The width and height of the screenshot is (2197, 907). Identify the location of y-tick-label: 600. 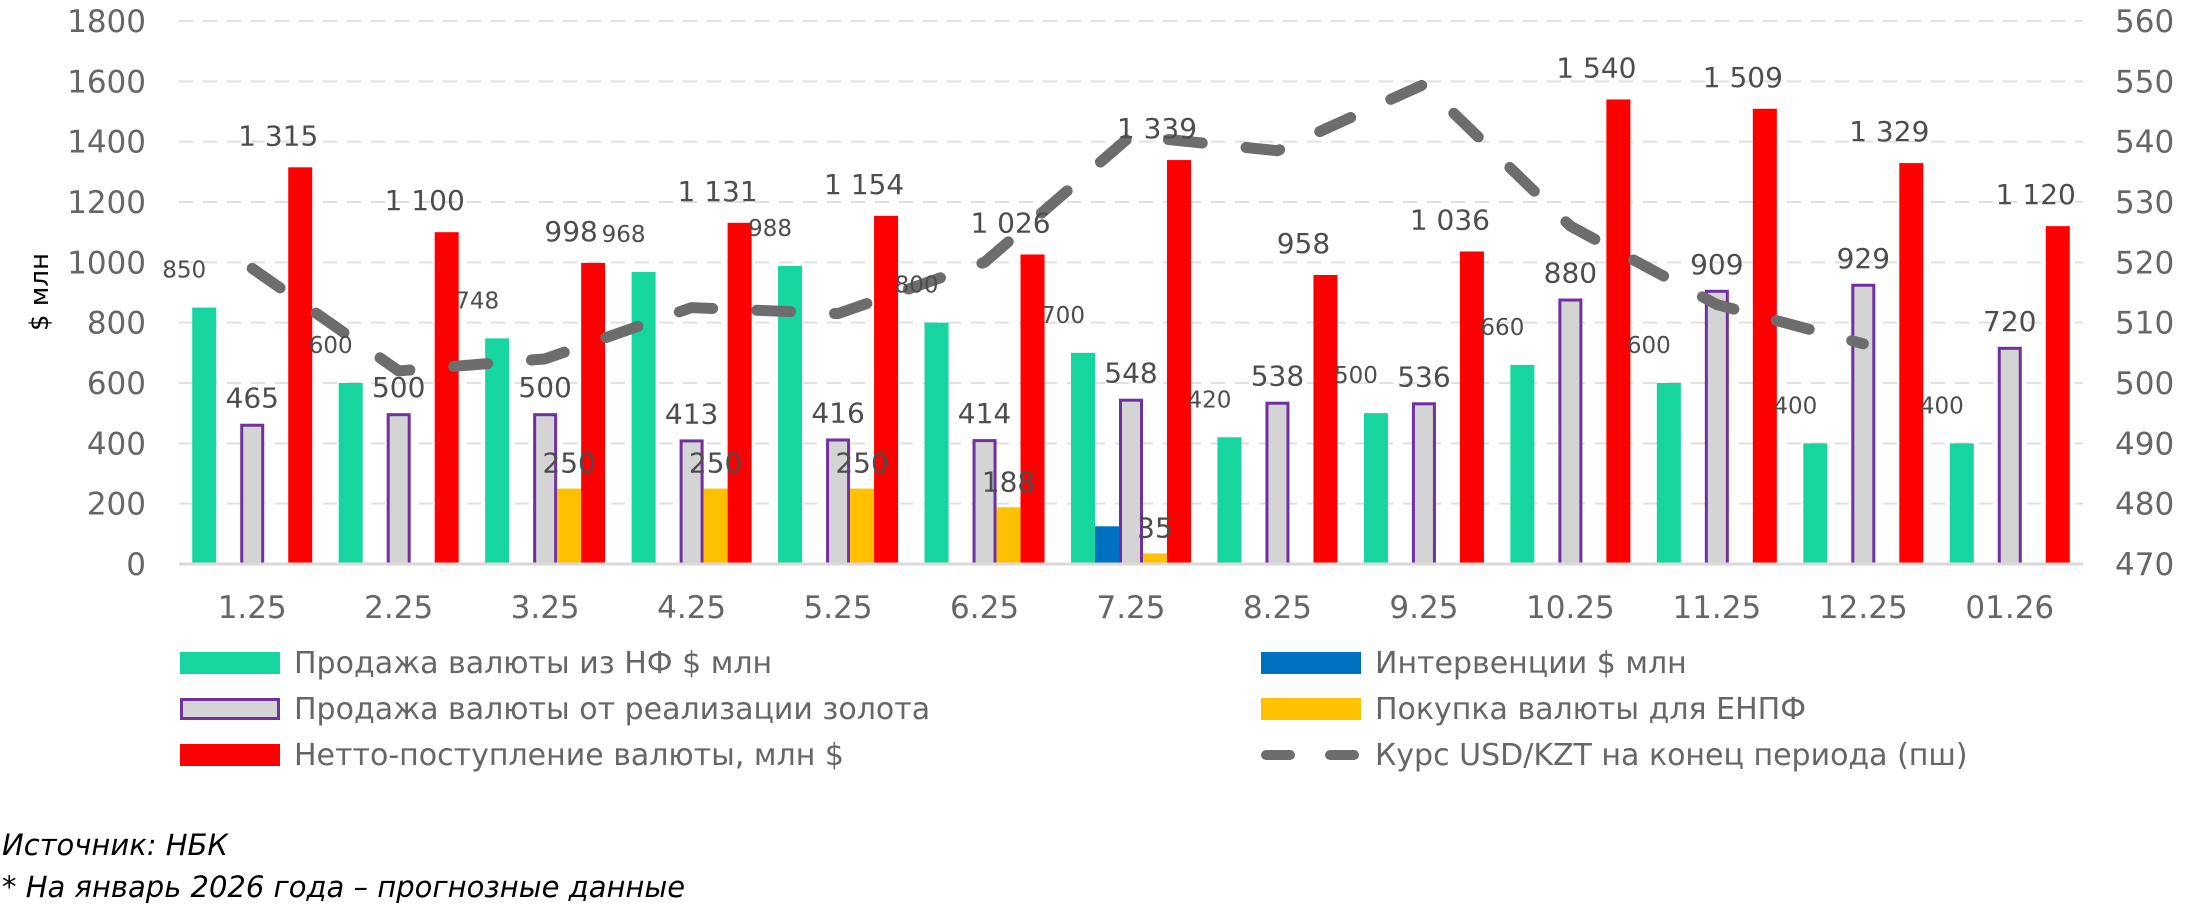
(116, 384).